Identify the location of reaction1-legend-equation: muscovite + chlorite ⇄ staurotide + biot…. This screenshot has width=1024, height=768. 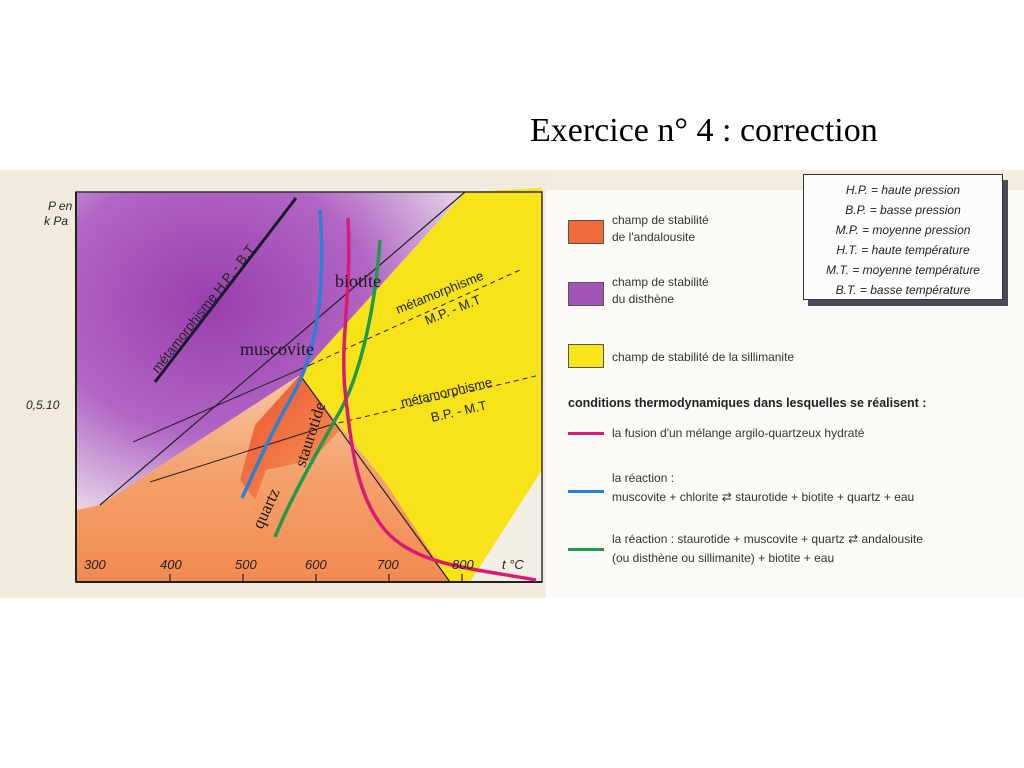
(763, 497).